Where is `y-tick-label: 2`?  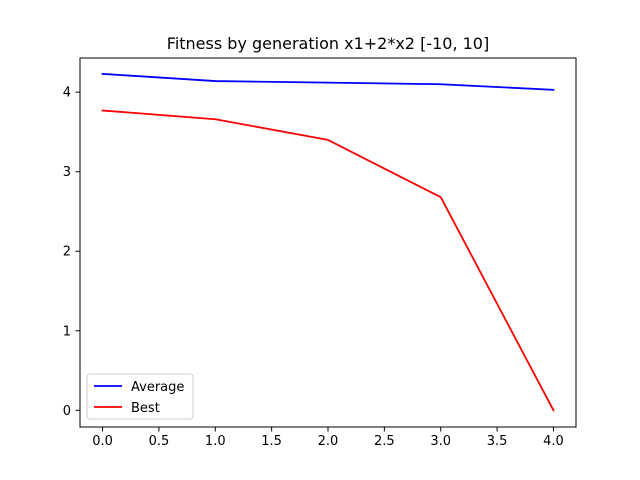
y-tick-label: 2 is located at coordinates (67, 252).